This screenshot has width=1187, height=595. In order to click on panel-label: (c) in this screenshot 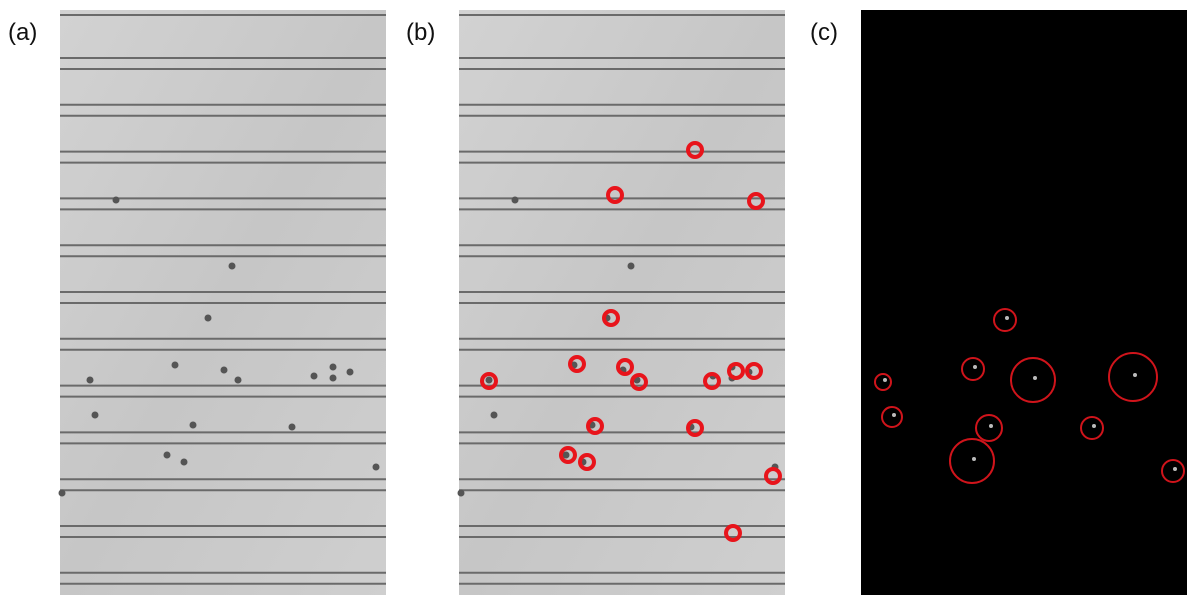, I will do `click(824, 32)`.